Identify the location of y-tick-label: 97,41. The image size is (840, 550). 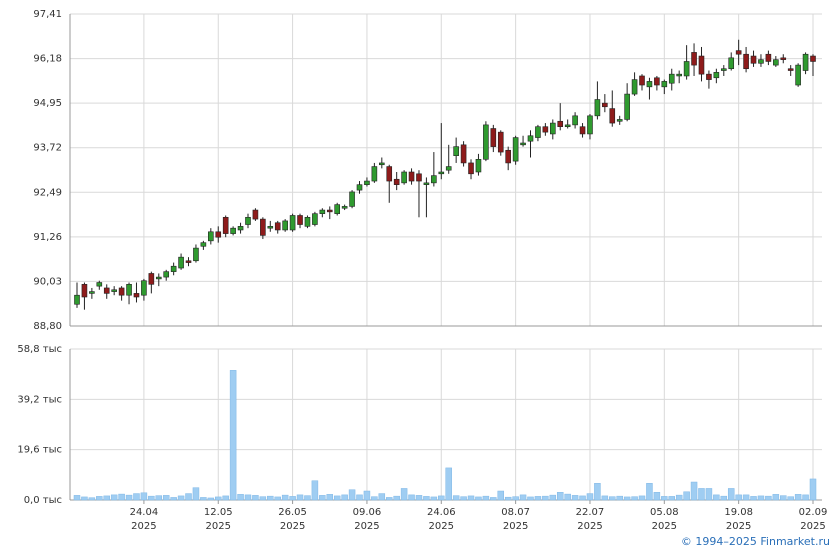
(47, 14).